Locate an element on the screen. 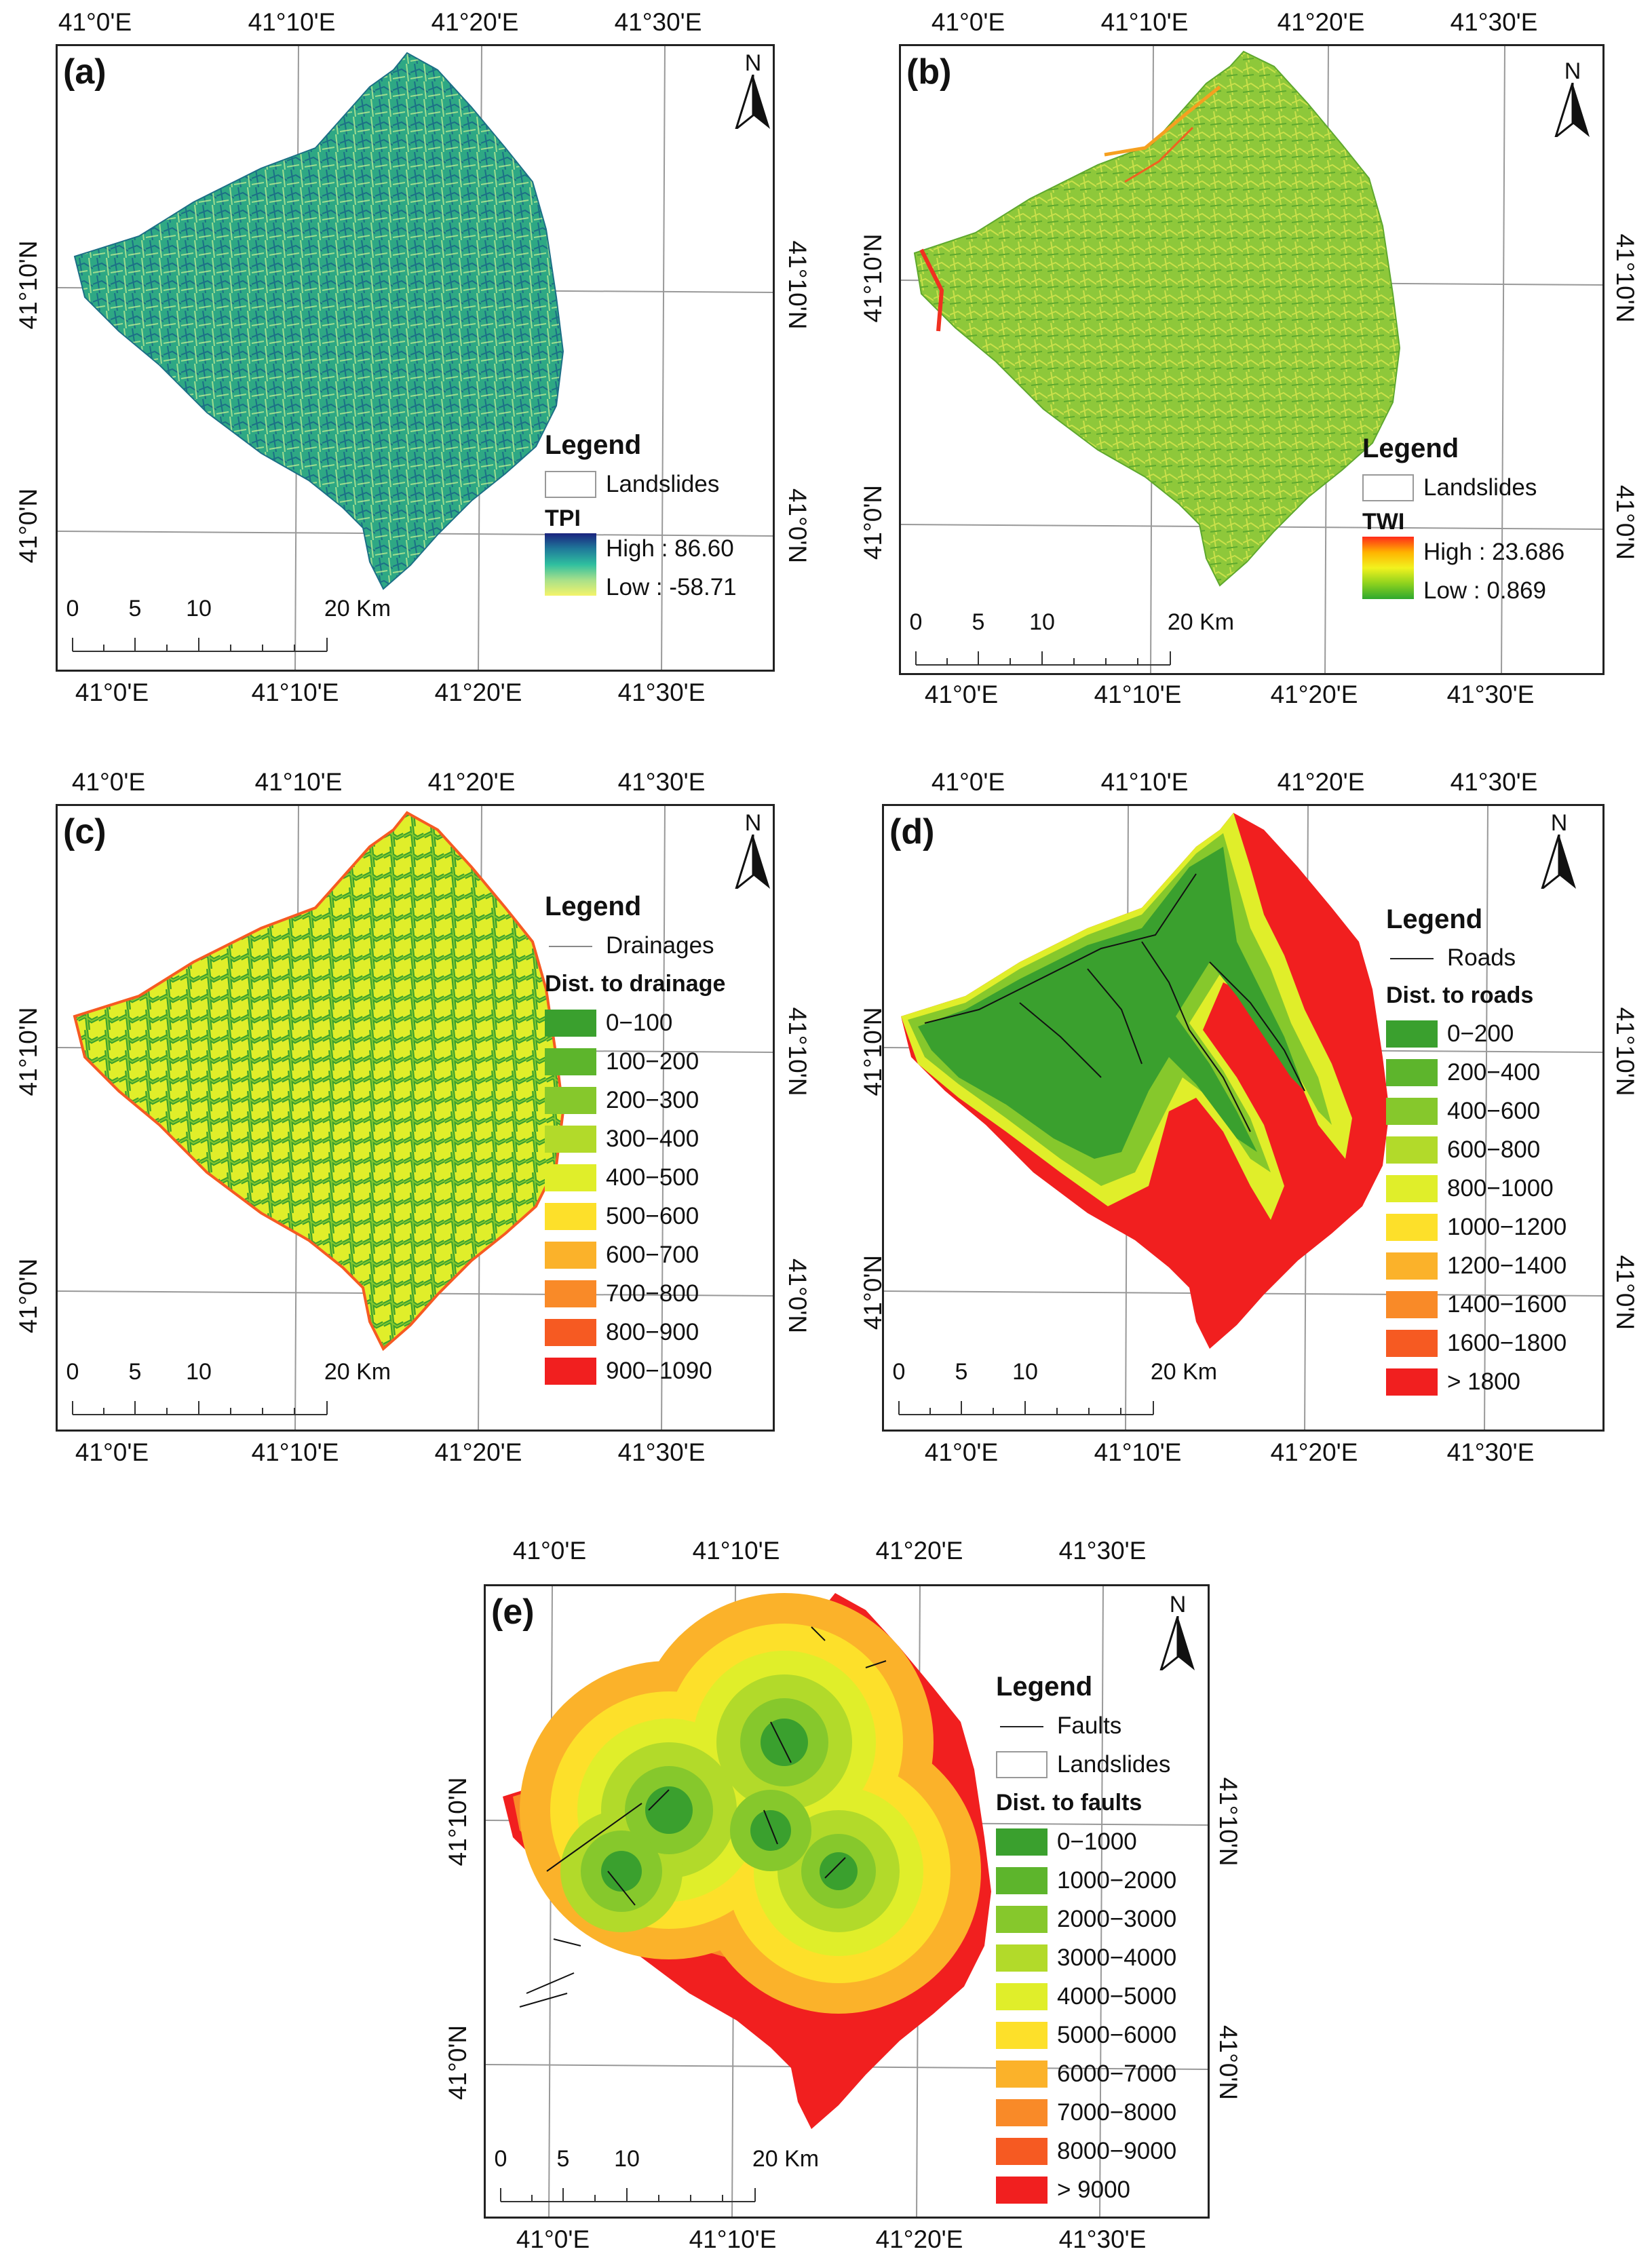  legend-class-label: 1000−2000 is located at coordinates (1117, 1880).